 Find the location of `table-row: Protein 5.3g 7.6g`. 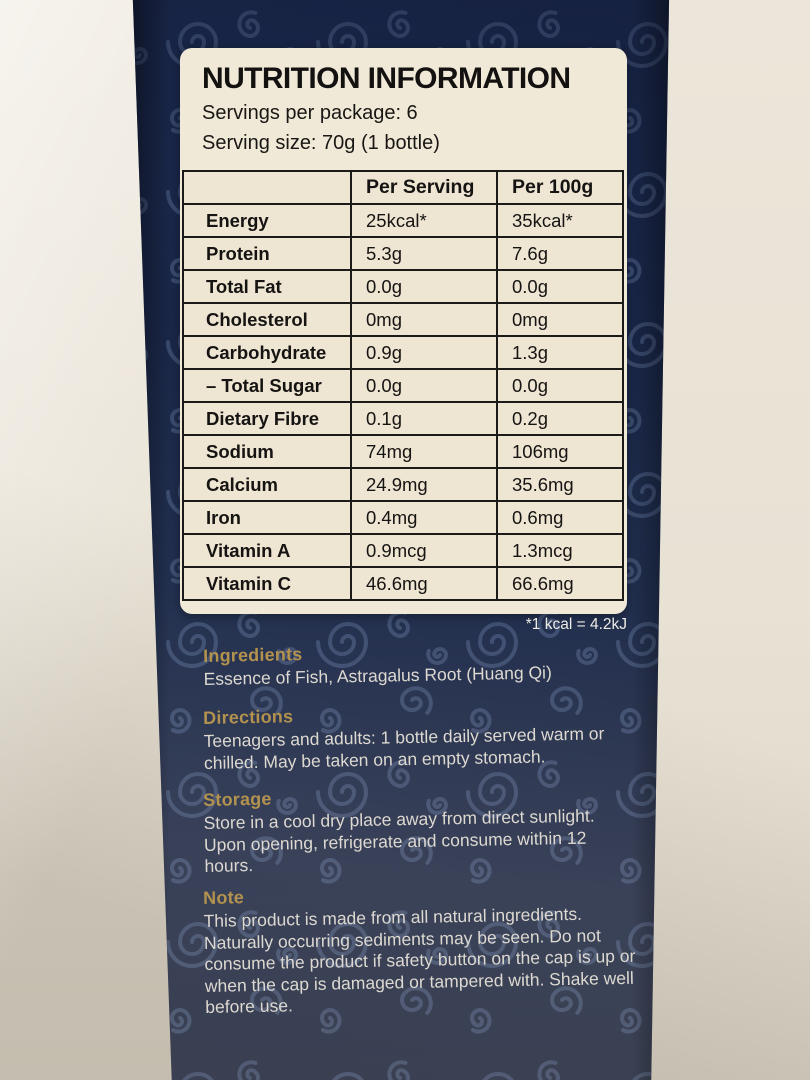

table-row: Protein 5.3g 7.6g is located at coordinates (403, 253).